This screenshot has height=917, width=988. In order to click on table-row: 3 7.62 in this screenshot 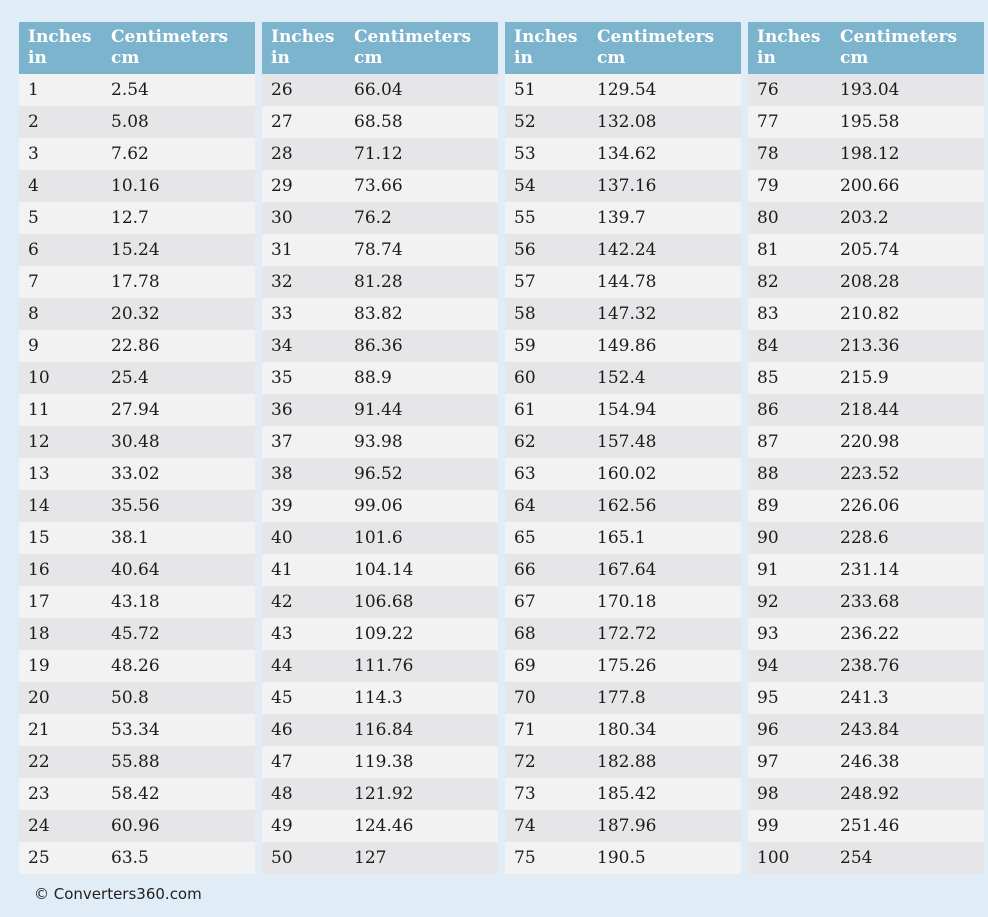, I will do `click(137, 154)`.